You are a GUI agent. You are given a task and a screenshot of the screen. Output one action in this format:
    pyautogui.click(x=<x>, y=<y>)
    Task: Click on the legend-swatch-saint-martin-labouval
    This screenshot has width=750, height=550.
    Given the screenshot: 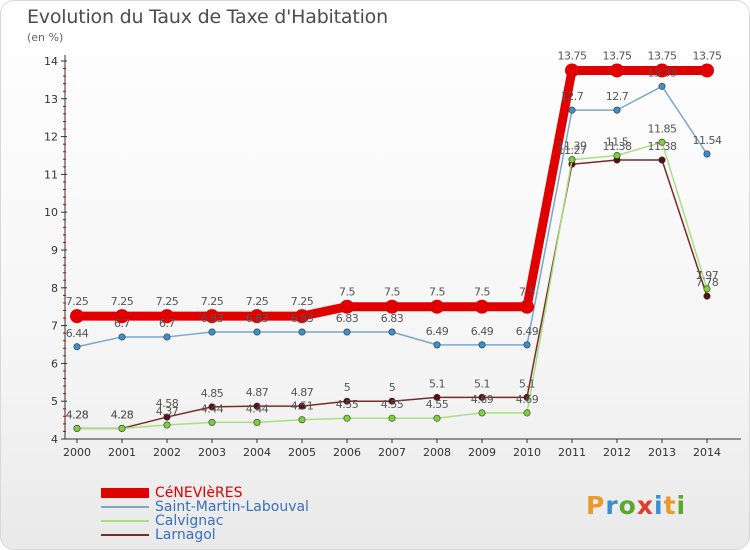 What is the action you would take?
    pyautogui.click(x=125, y=507)
    